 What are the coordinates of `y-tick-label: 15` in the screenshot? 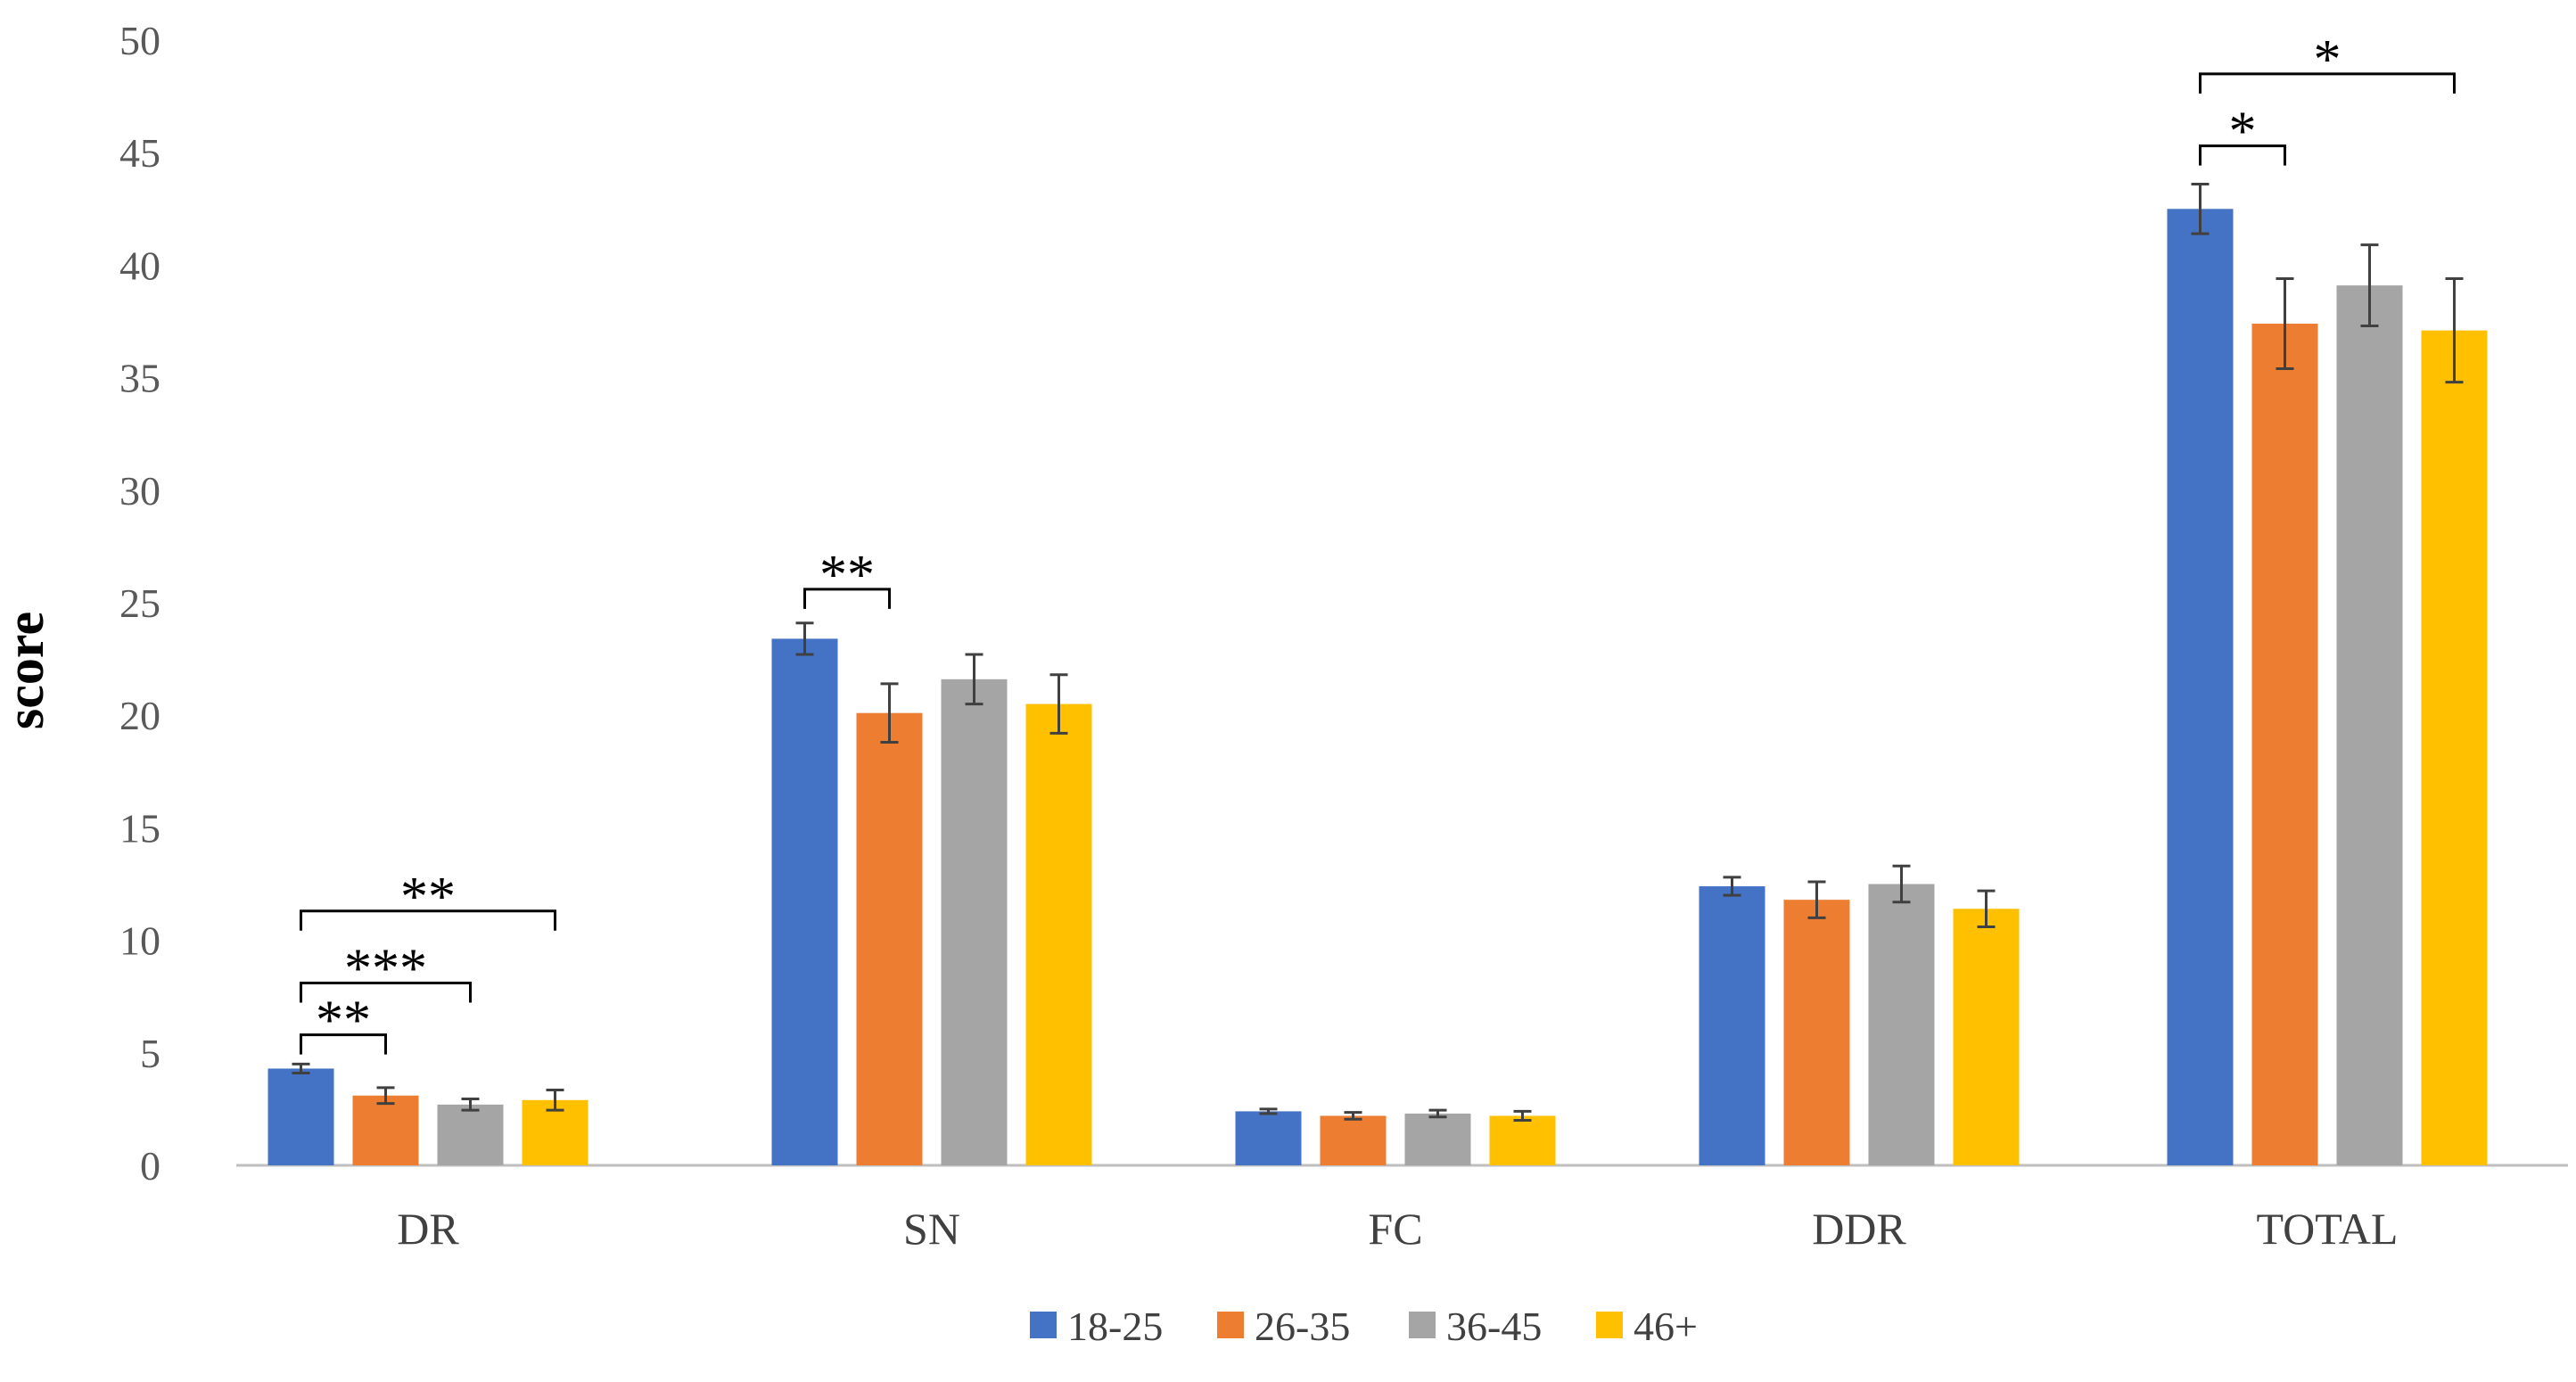 It's located at (139, 828).